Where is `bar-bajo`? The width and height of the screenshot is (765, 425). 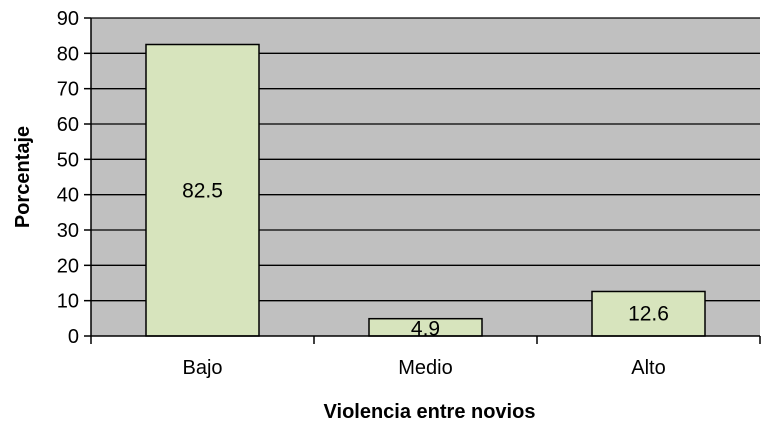
bar-bajo is located at coordinates (202, 190).